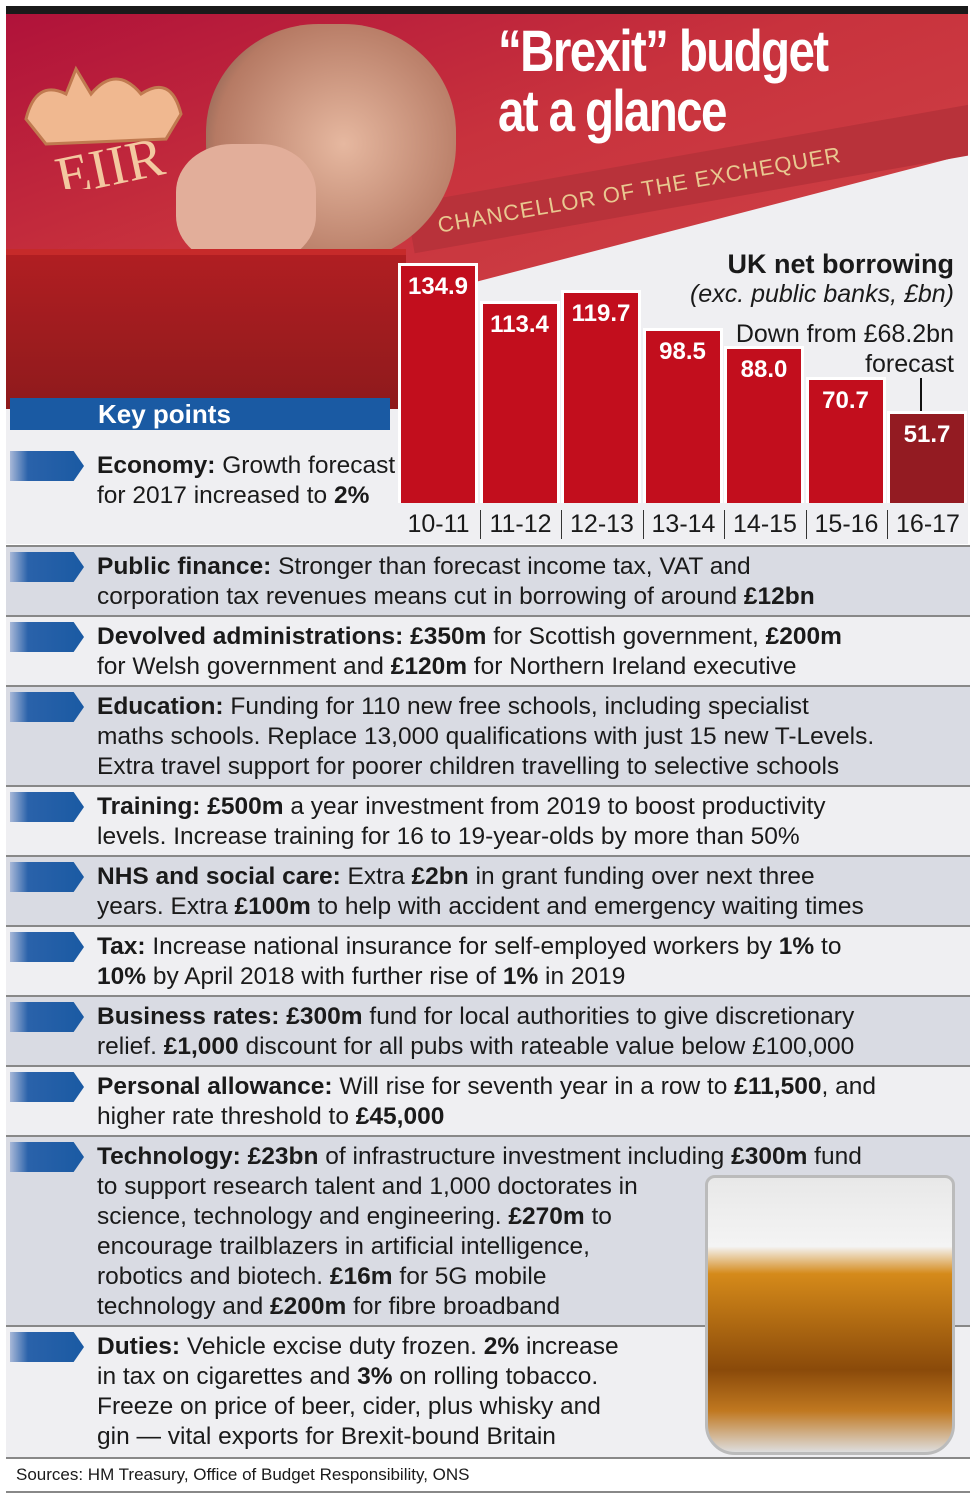  Describe the element at coordinates (169, 1156) in the screenshot. I see `bold-text: Technology:` at that location.